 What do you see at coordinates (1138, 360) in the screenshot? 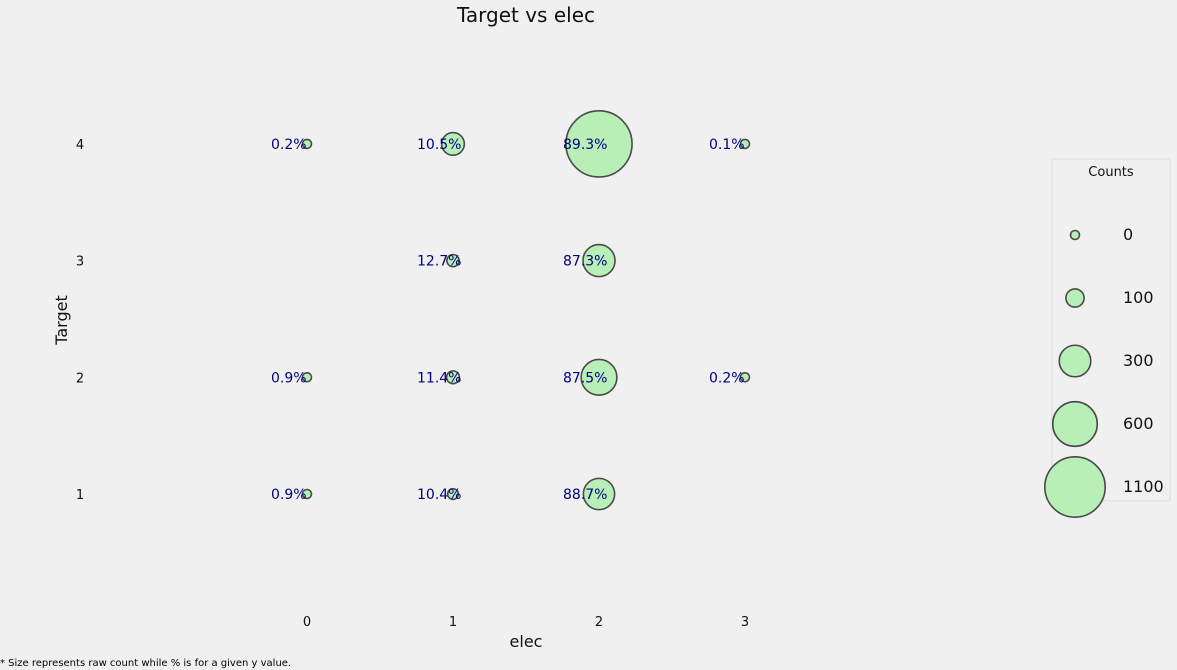
I see `legend-label: 300` at bounding box center [1138, 360].